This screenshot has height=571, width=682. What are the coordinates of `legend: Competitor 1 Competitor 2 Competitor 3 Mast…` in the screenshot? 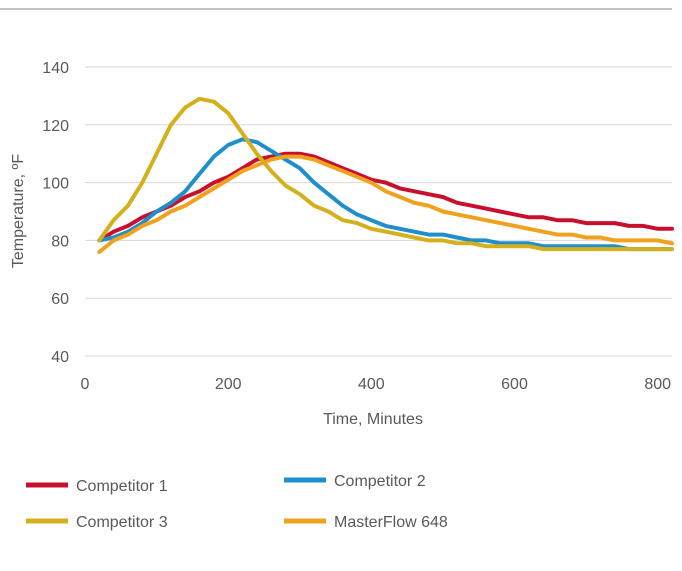 It's located at (237, 502).